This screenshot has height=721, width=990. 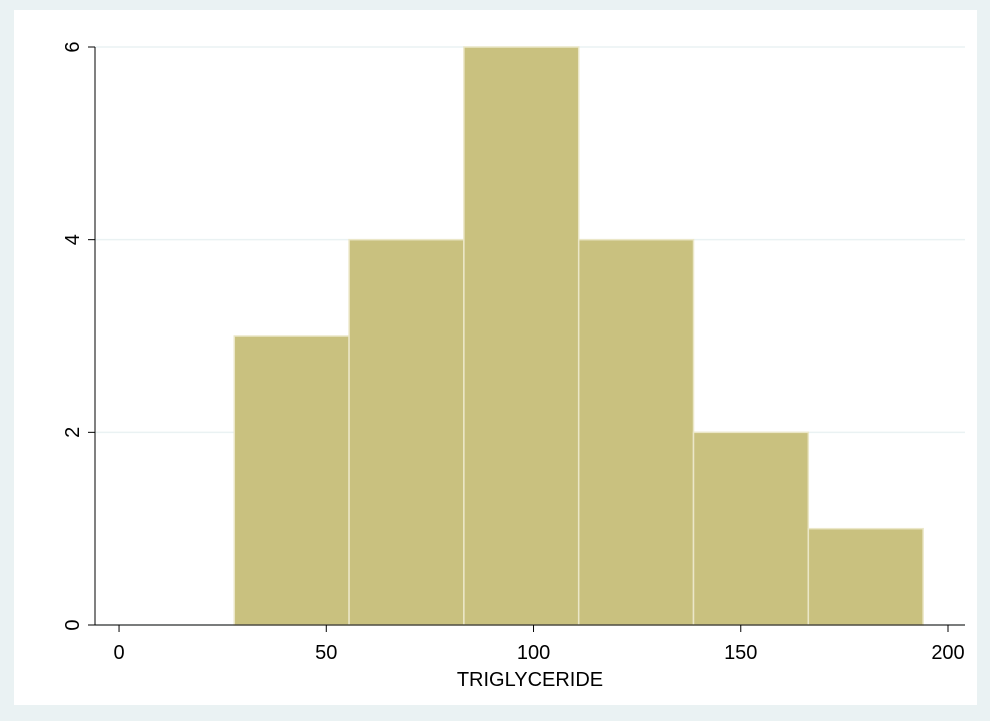 I want to click on x-tick-label: 200, so click(x=947, y=653).